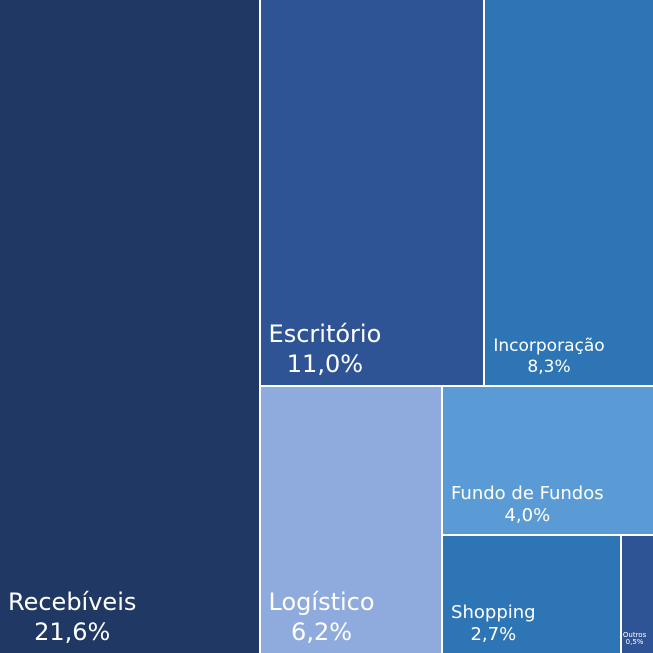  I want to click on cell-value: 0,5%, so click(634, 642).